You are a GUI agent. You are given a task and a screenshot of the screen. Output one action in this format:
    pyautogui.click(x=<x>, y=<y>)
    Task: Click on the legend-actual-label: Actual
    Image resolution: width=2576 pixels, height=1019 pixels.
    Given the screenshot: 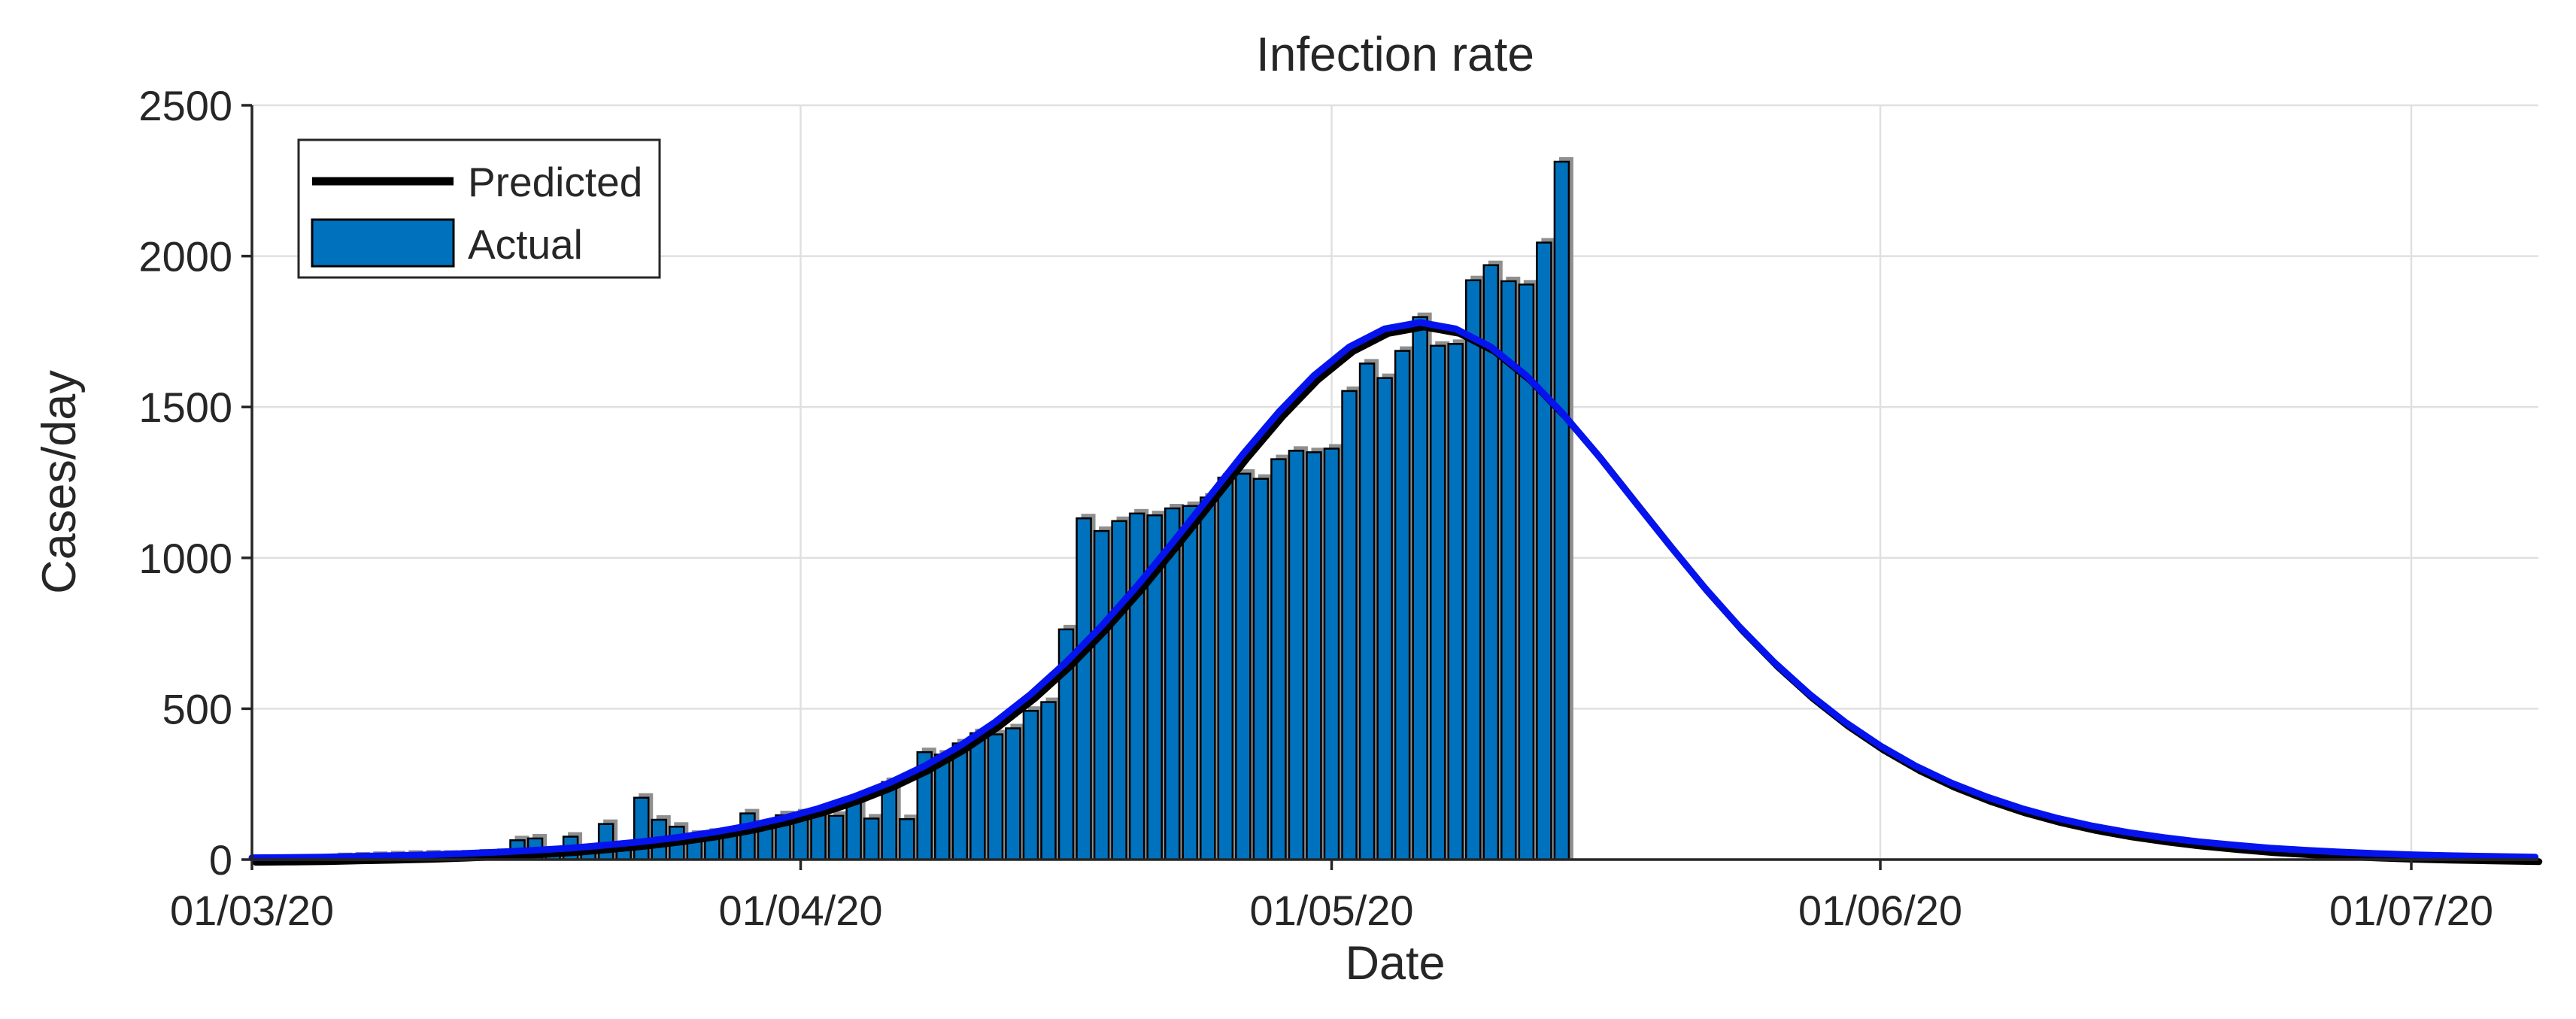 What is the action you would take?
    pyautogui.click(x=525, y=244)
    